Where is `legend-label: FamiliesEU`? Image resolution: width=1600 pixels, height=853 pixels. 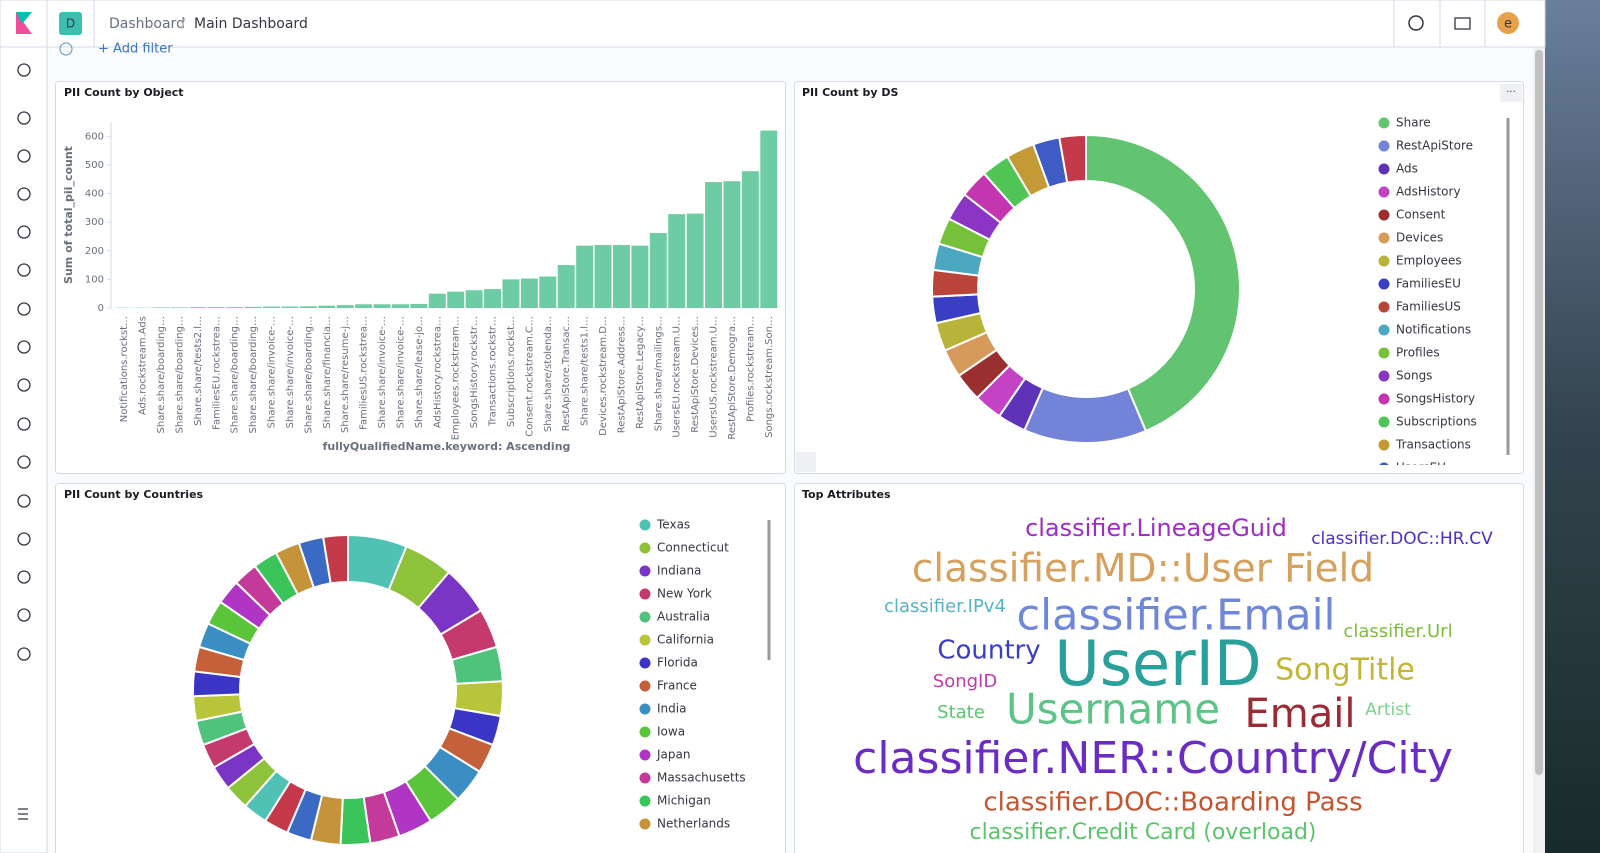 legend-label: FamiliesEU is located at coordinates (1428, 284).